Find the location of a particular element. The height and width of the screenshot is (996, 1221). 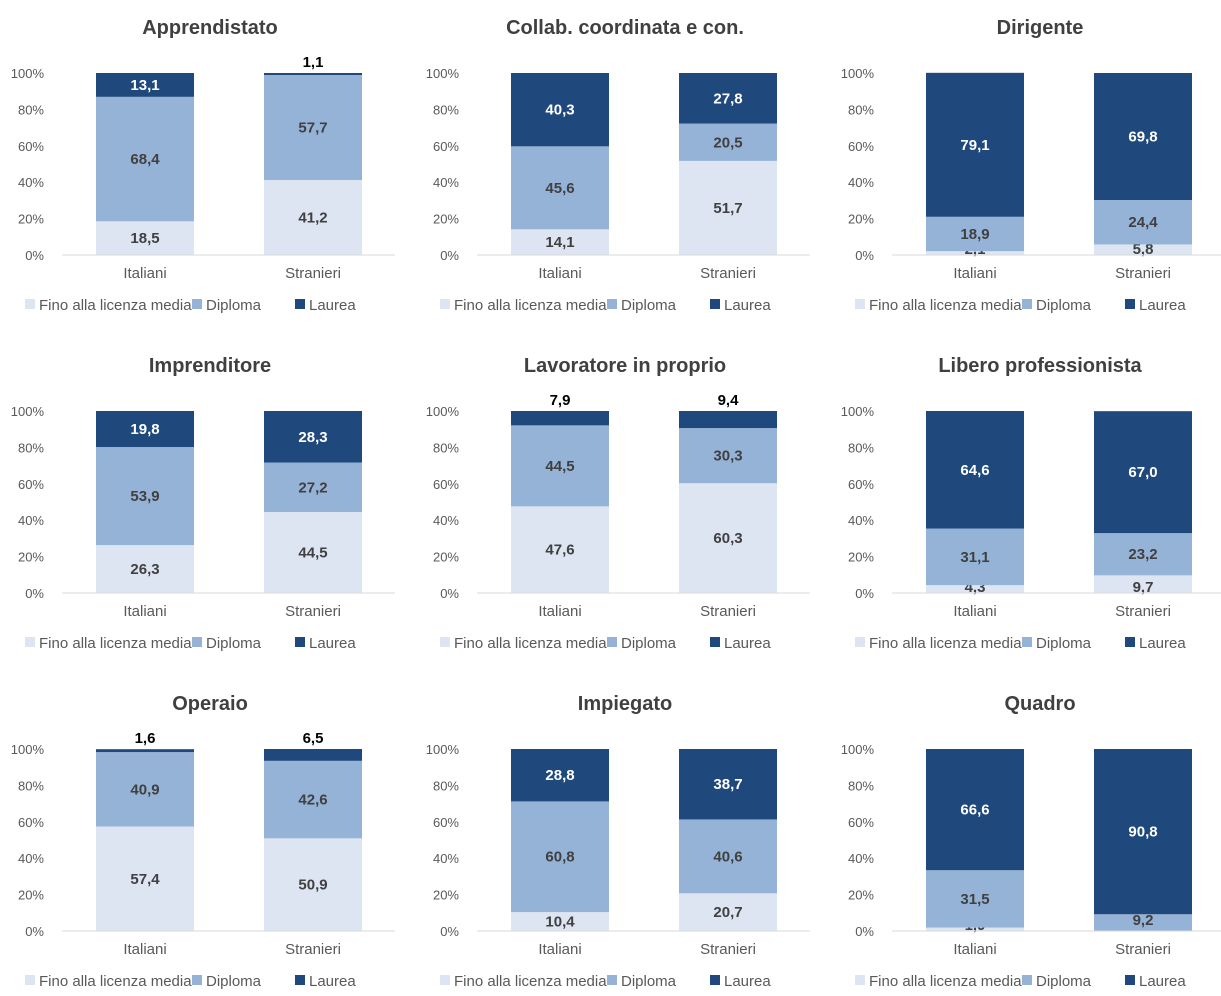

data-label: 20,7 is located at coordinates (727, 912).